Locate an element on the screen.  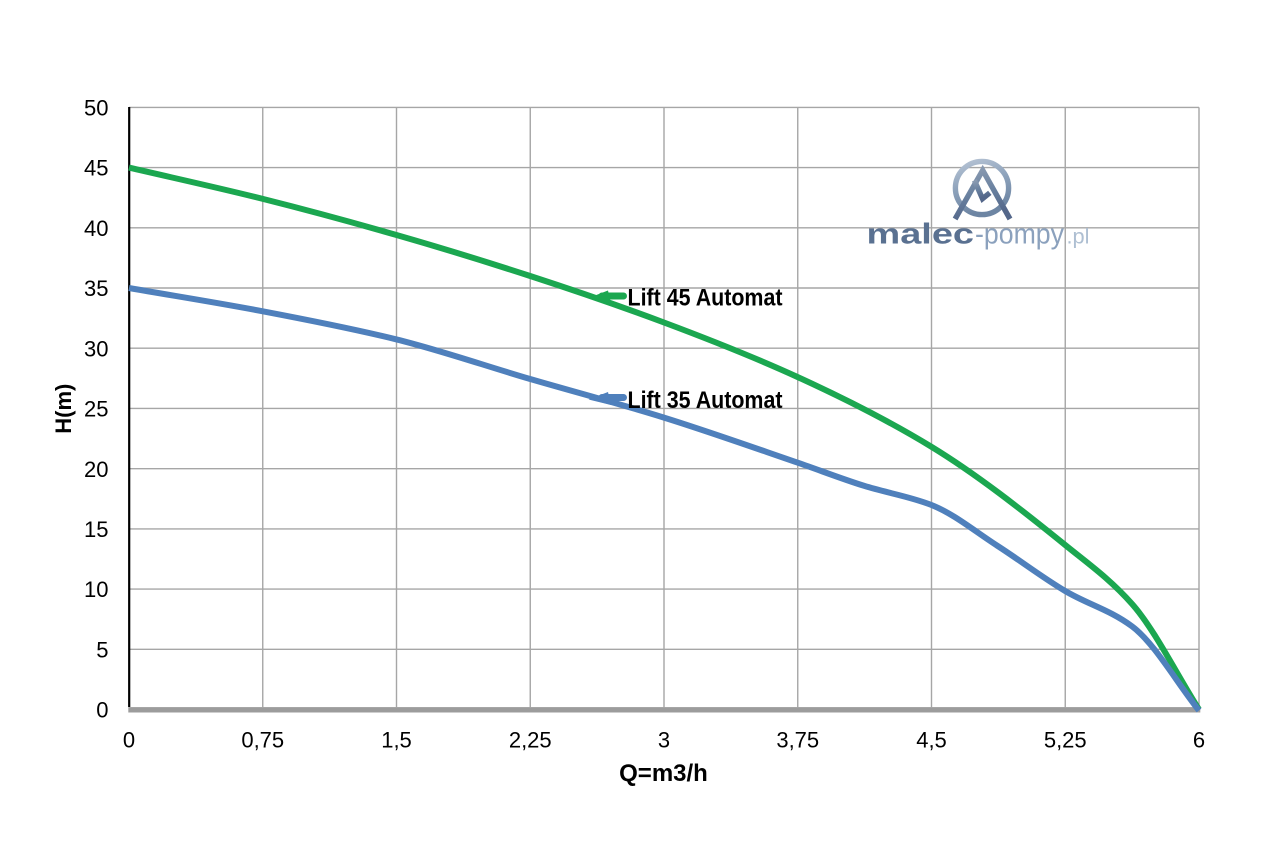
svg-text: malec is located at coordinates (921, 235).